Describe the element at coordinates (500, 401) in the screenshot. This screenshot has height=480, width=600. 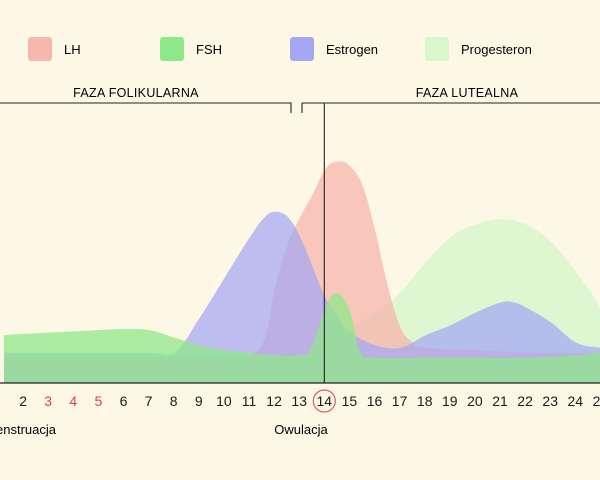
I see `x-tick-label-21: 21` at that location.